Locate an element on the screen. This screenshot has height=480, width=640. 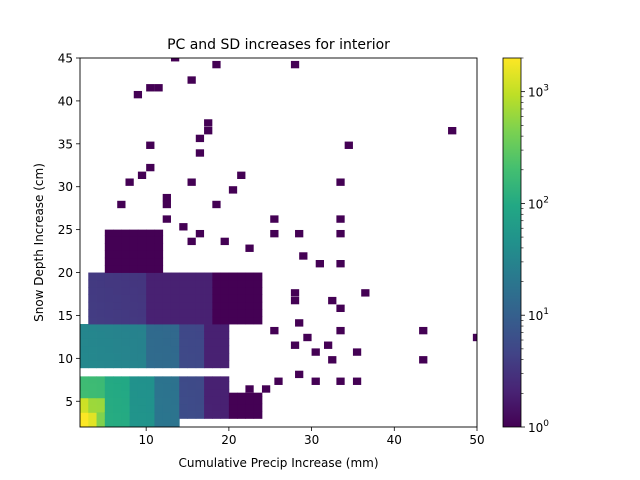
x-tick-label: 40 is located at coordinates (394, 440).